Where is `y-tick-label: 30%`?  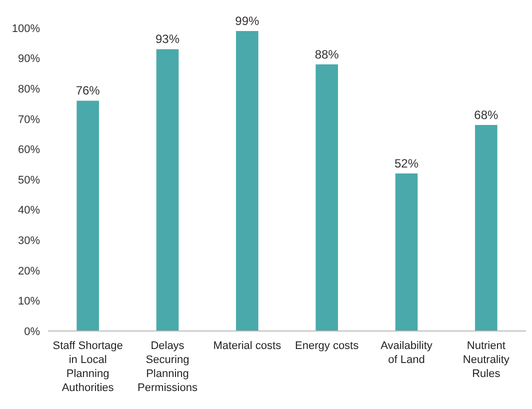 y-tick-label: 30% is located at coordinates (29, 240).